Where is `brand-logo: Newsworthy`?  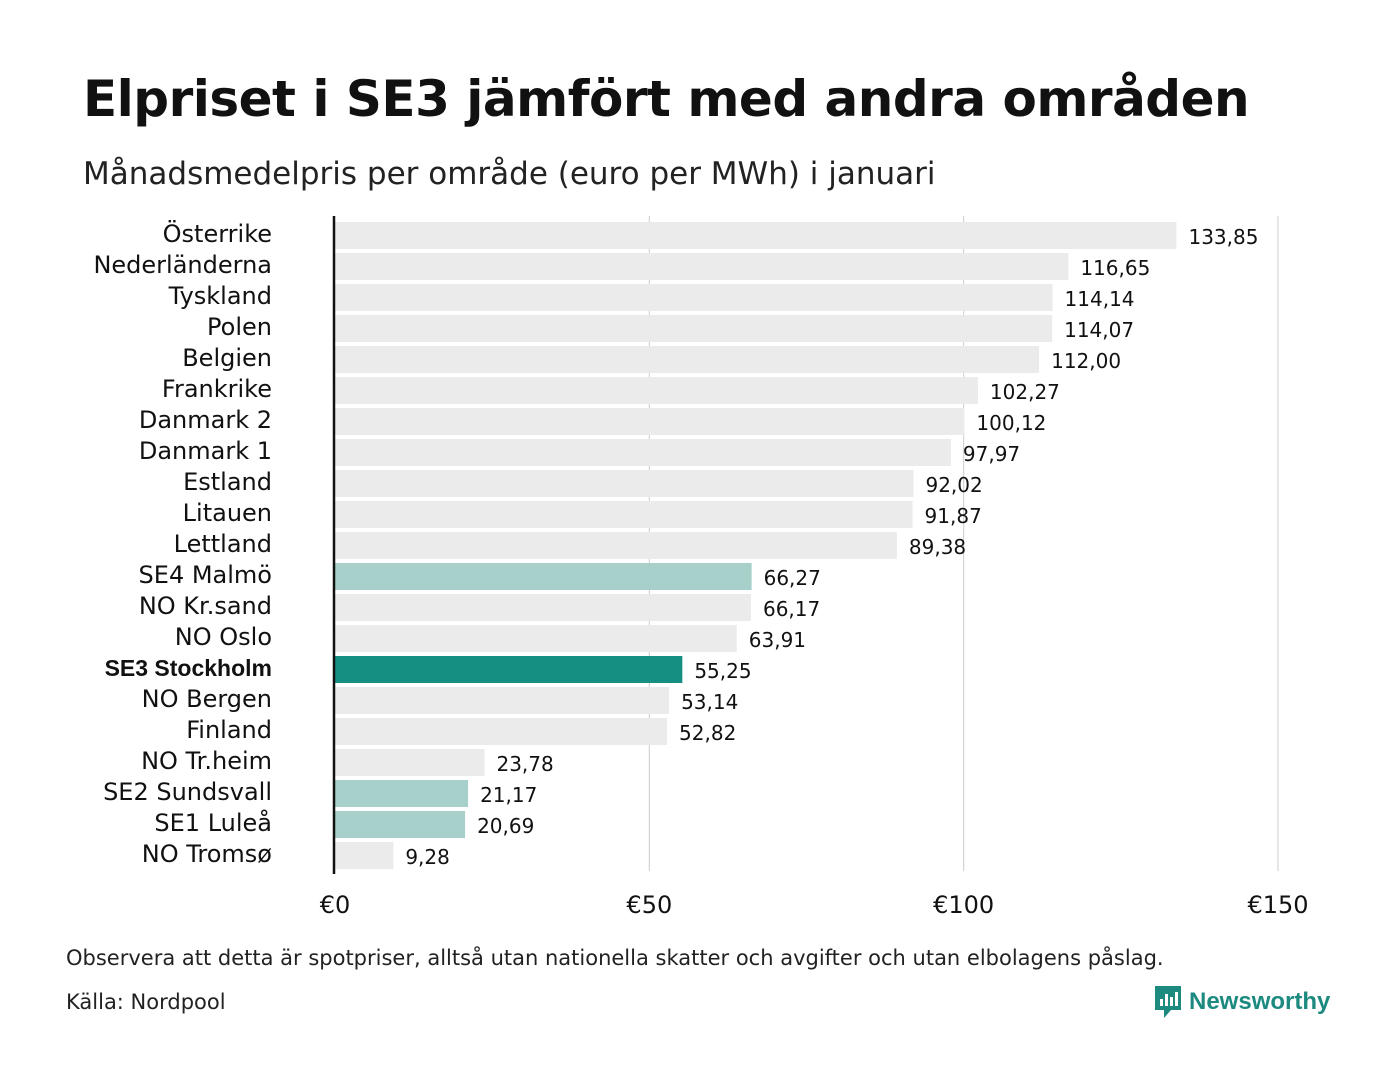 brand-logo: Newsworthy is located at coordinates (1241, 1002).